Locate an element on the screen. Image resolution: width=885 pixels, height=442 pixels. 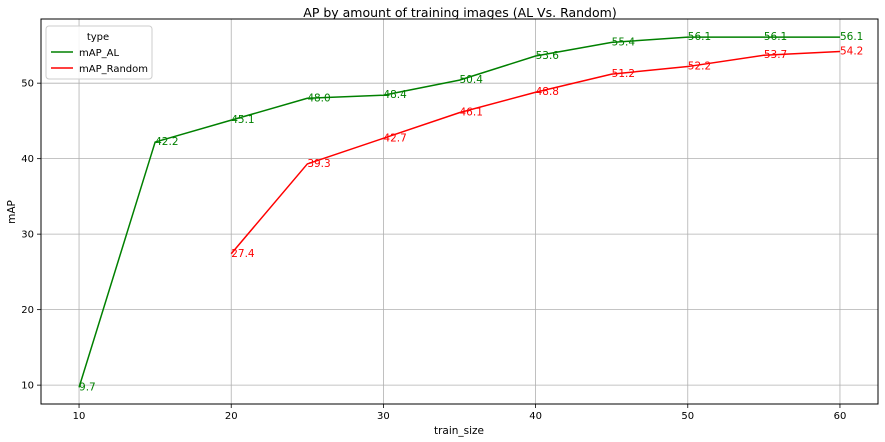
x-tick-label: 10 is located at coordinates (79, 416).